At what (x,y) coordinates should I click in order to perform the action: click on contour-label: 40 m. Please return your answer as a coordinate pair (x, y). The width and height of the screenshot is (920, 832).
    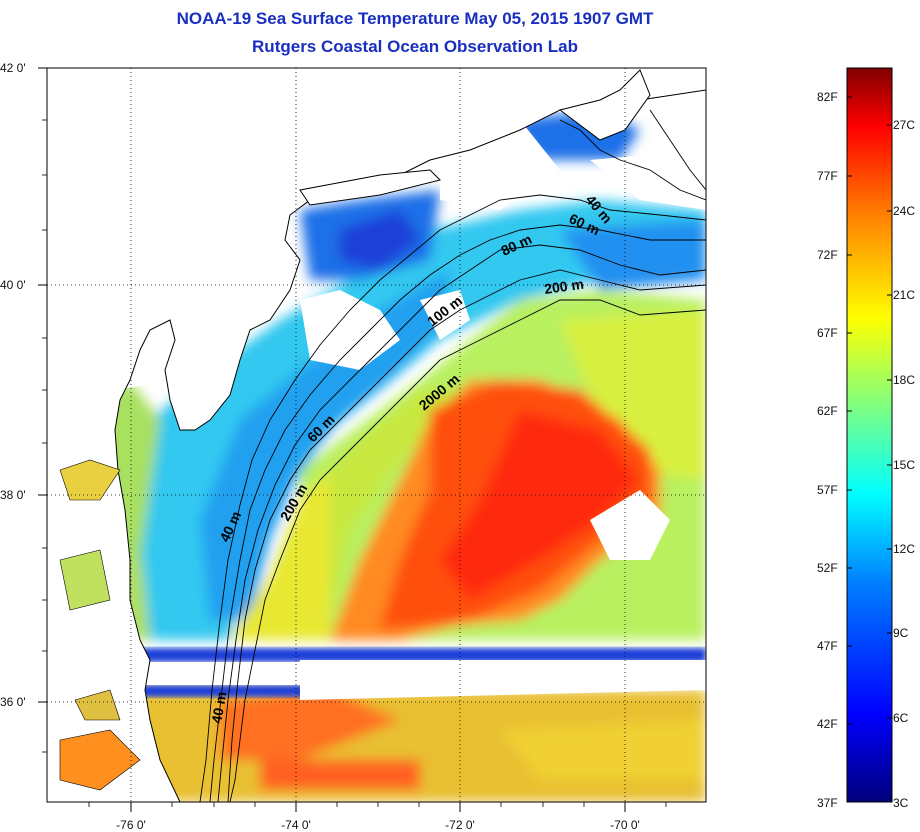
    Looking at the image, I should click on (218, 707).